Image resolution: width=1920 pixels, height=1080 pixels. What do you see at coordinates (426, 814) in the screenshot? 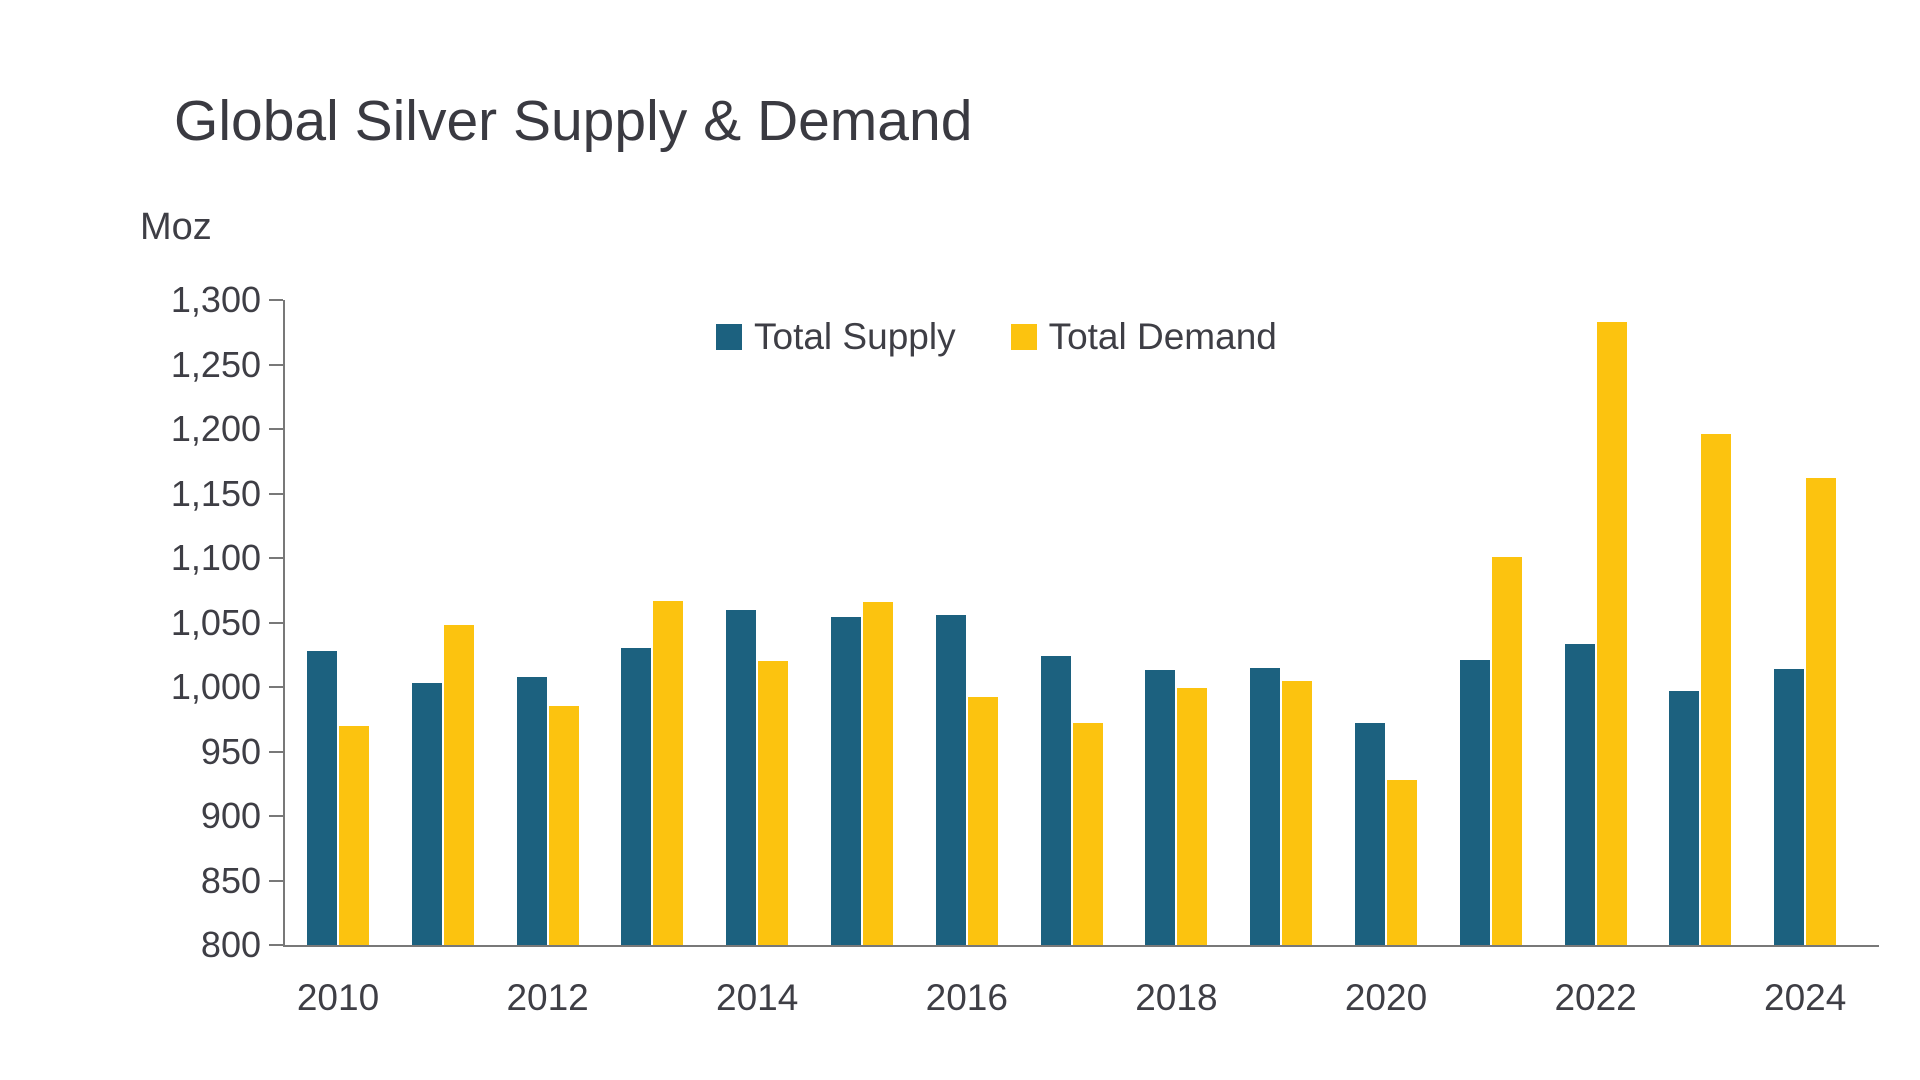
I see `bar-total-supply-2011` at bounding box center [426, 814].